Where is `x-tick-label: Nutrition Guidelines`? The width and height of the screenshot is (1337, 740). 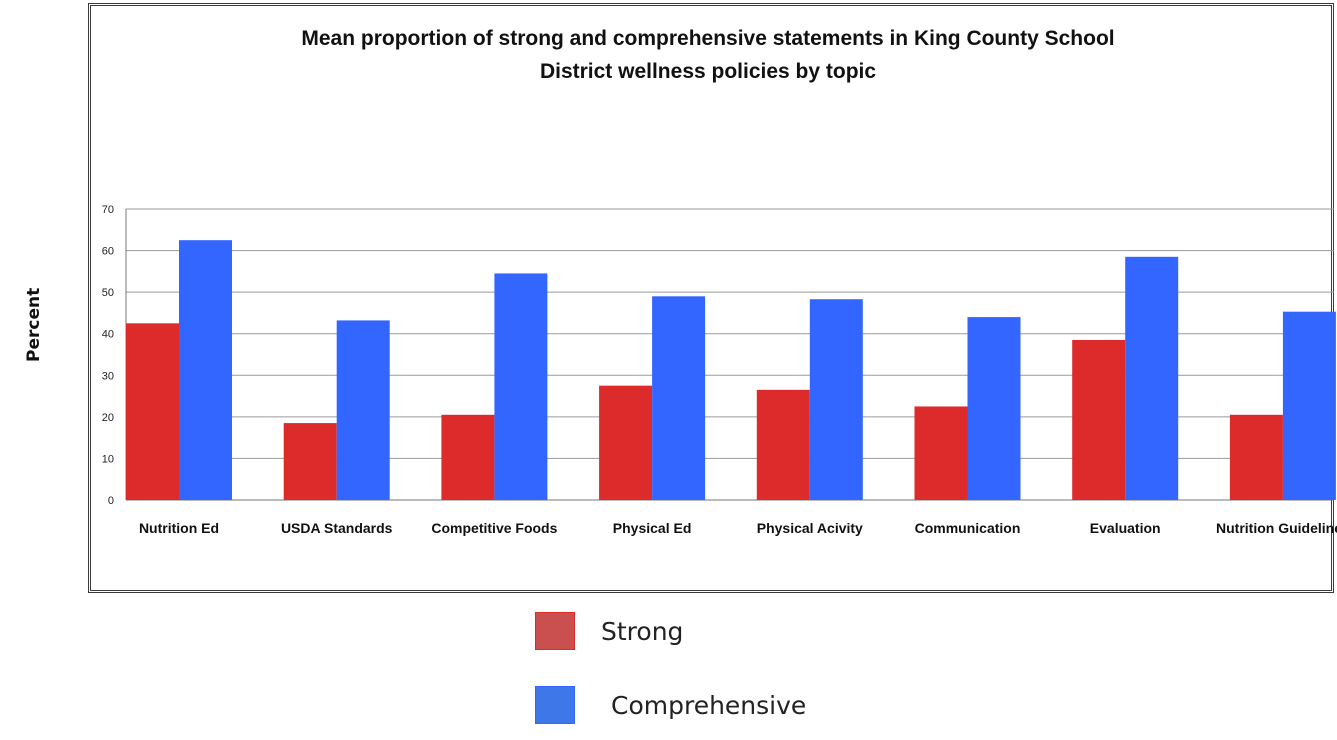 x-tick-label: Nutrition Guidelines is located at coordinates (1276, 528).